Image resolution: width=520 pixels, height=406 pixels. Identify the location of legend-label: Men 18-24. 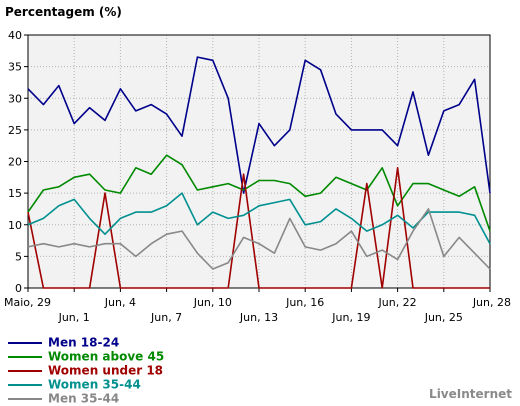
(84, 342).